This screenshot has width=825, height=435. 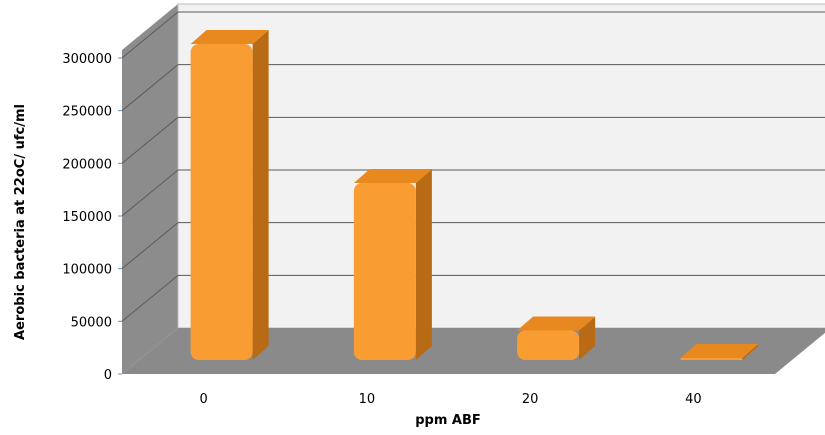 I want to click on y-axis-title: Aerobic bacteria at 22oC/ ufc/ml, so click(x=20, y=222).